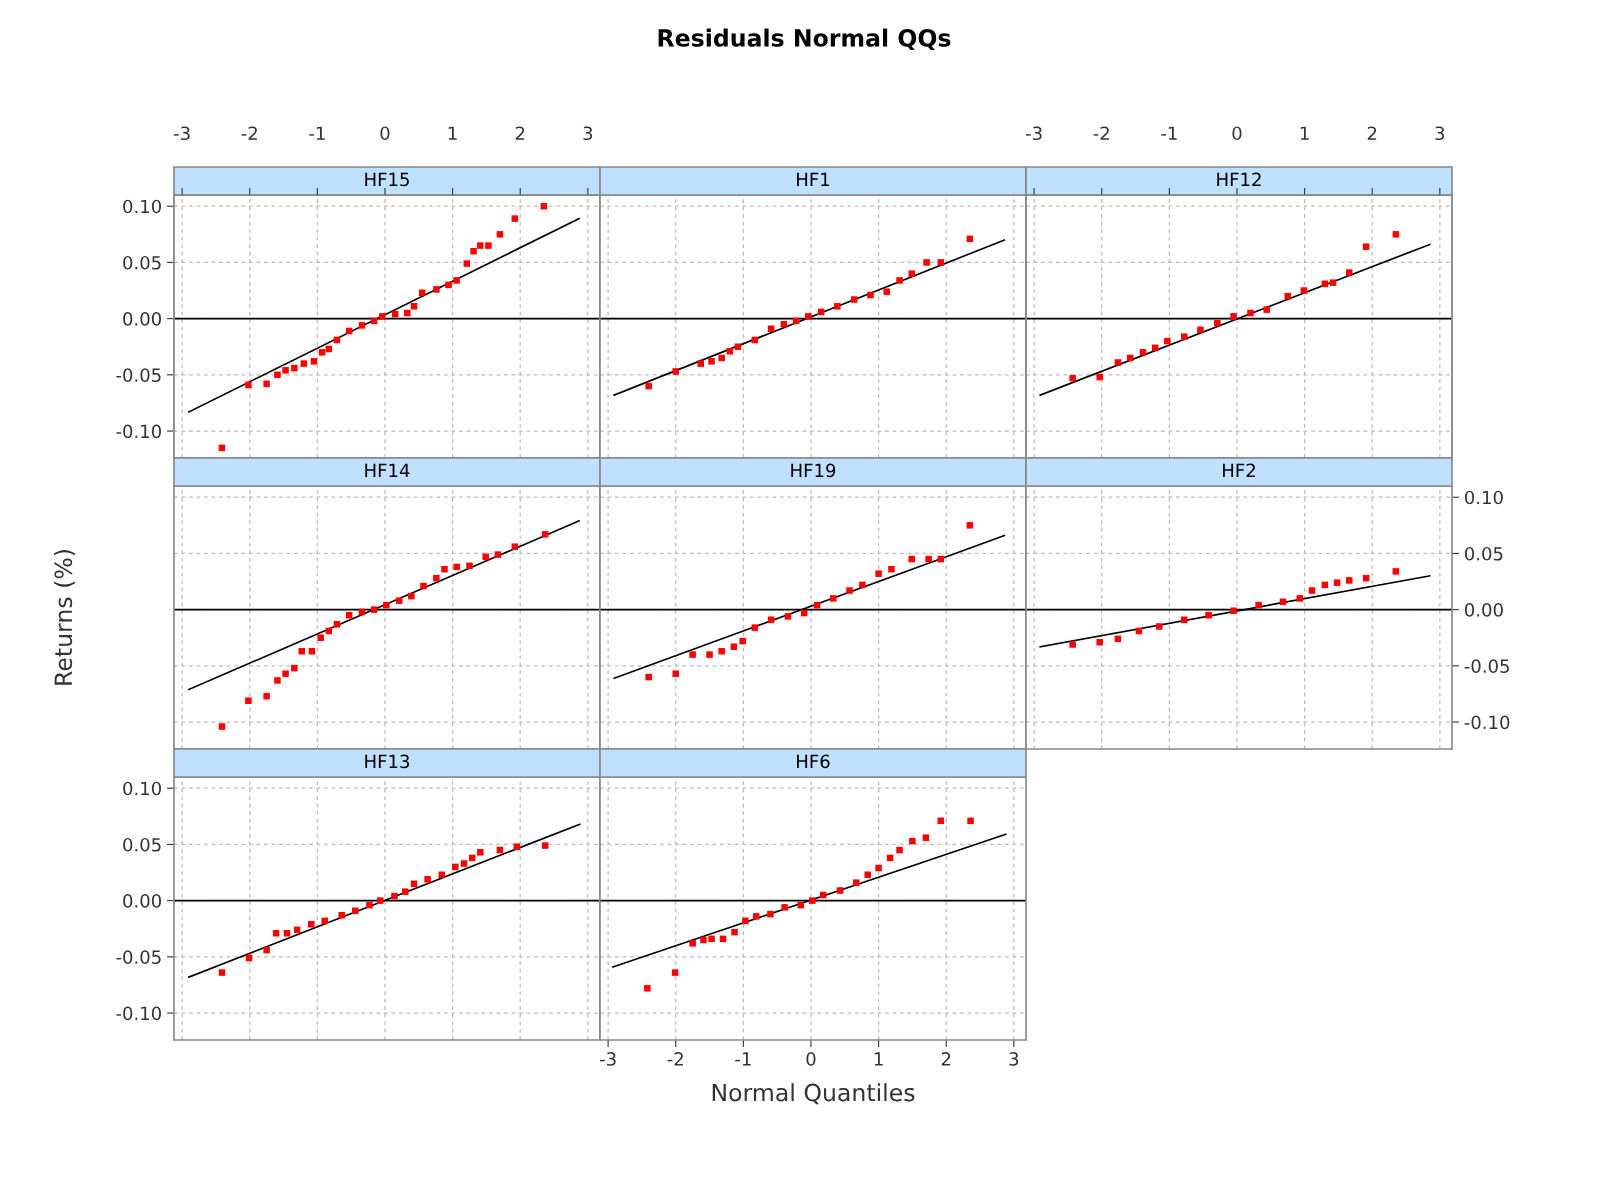  What do you see at coordinates (387, 470) in the screenshot?
I see `chart-title: HF14` at bounding box center [387, 470].